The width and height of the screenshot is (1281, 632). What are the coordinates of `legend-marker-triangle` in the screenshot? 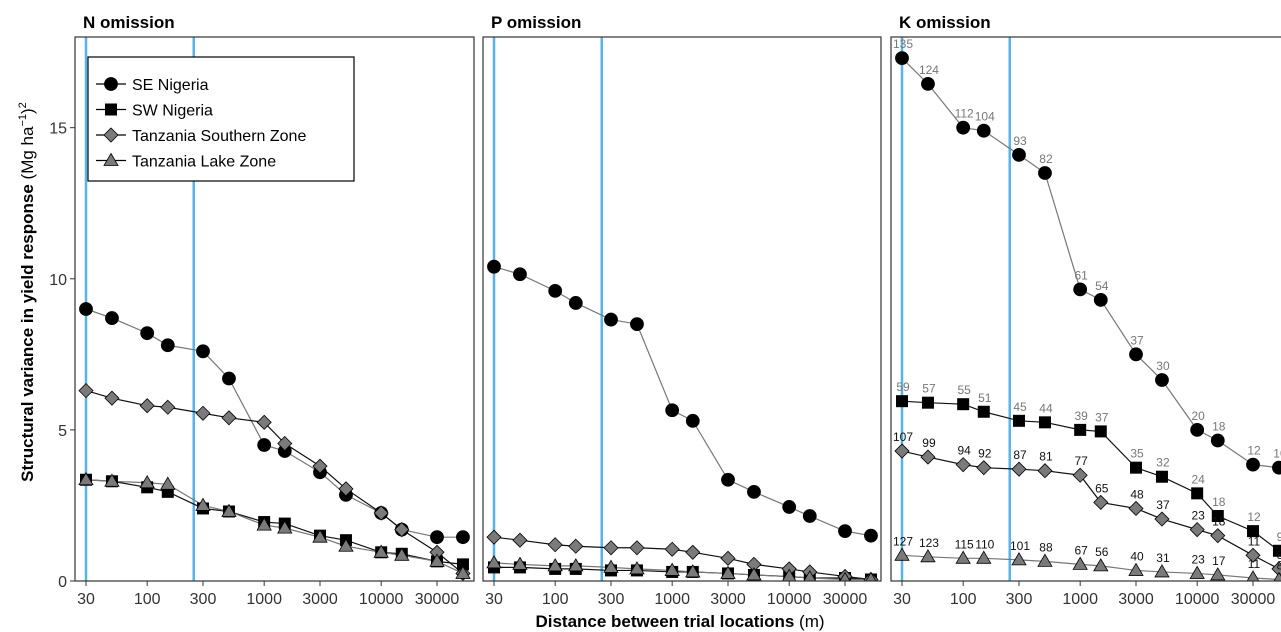 It's located at (111, 159).